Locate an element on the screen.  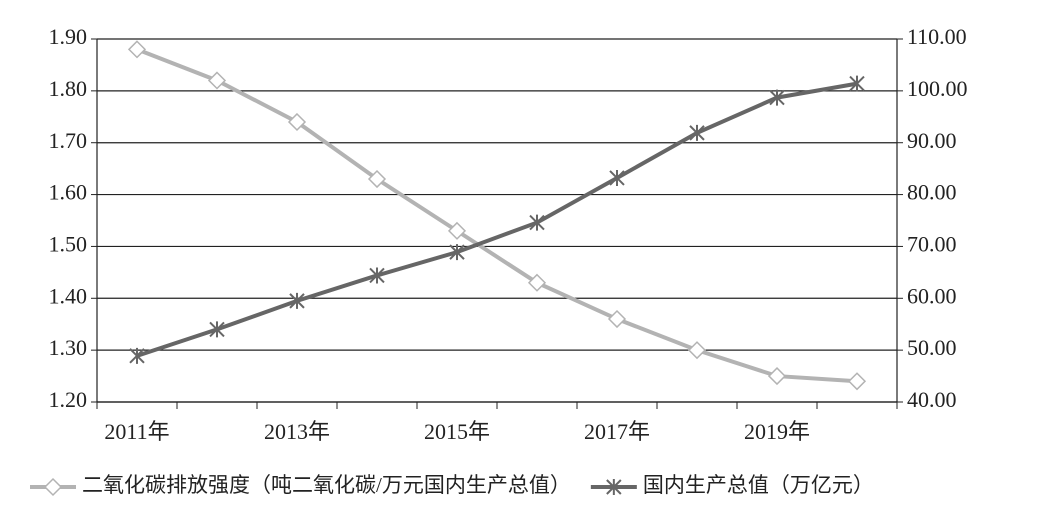
y2-tick-label: 90.00 is located at coordinates (932, 140).